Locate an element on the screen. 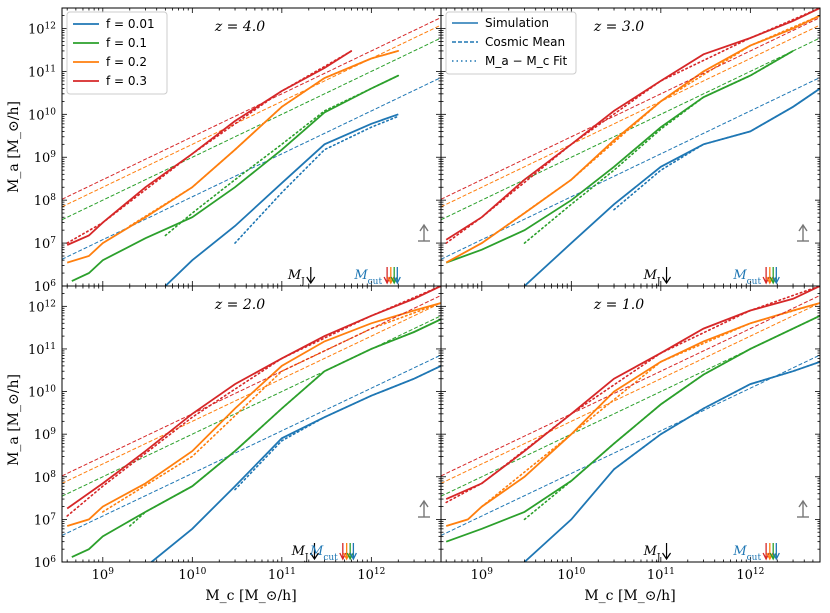 The height and width of the screenshot is (613, 830). y-tick-label: 1011 is located at coordinates (42, 350).